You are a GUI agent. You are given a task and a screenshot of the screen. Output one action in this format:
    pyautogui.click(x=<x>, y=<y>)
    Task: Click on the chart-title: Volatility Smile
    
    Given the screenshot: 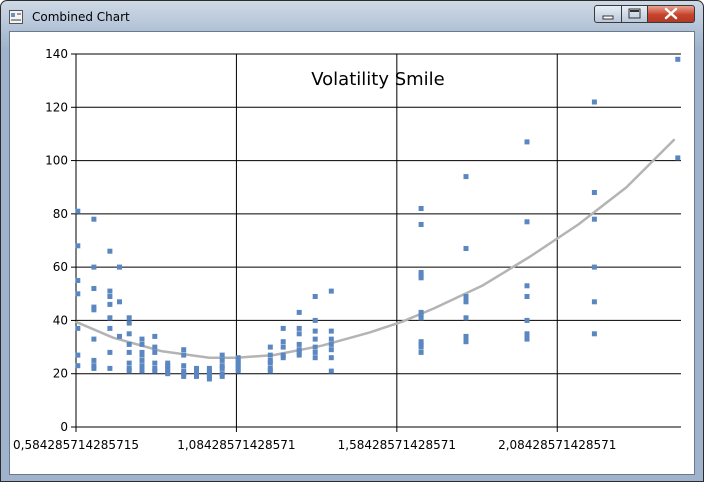 What is the action you would take?
    pyautogui.click(x=378, y=79)
    